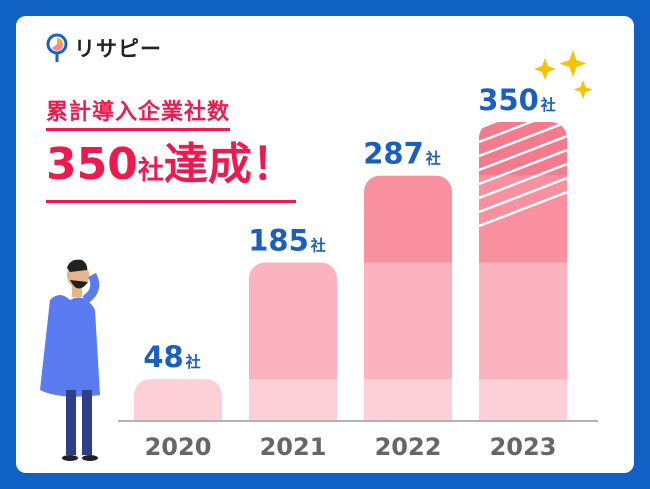 This screenshot has height=489, width=650. What do you see at coordinates (171, 357) in the screenshot?
I see `value-label: 48 社` at bounding box center [171, 357].